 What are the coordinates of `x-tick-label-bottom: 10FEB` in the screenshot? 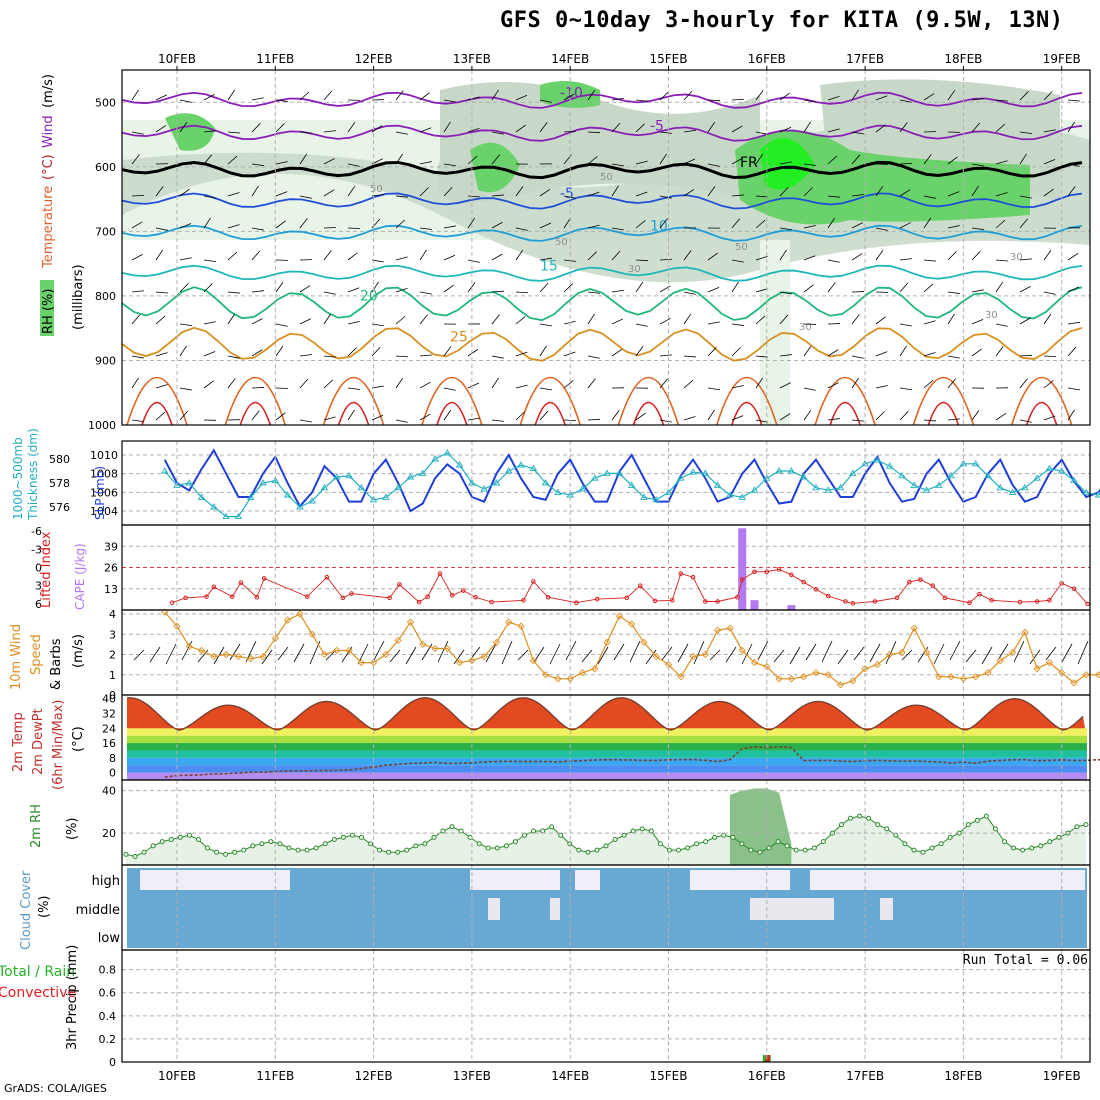 It's located at (177, 1076).